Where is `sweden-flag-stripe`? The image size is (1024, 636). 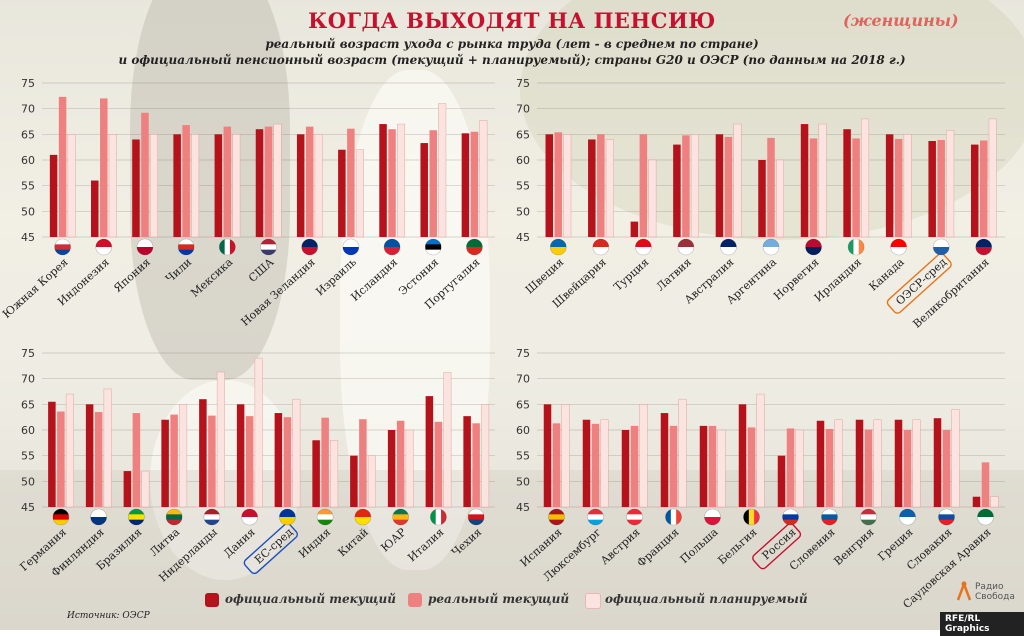
sweden-flag-stripe is located at coordinates (558, 251).